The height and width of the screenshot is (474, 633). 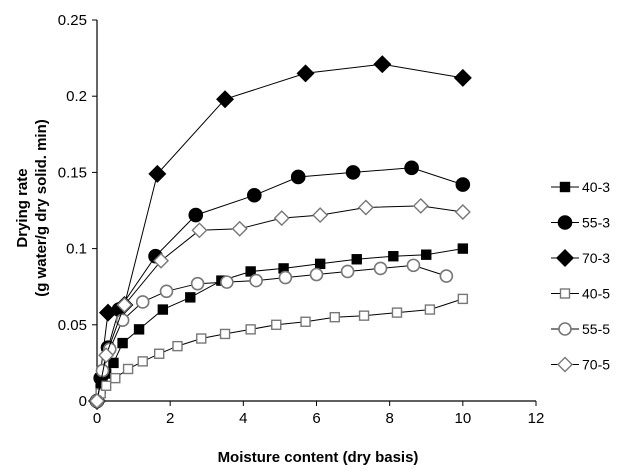 What do you see at coordinates (243, 418) in the screenshot?
I see `x-tick-label: 4` at bounding box center [243, 418].